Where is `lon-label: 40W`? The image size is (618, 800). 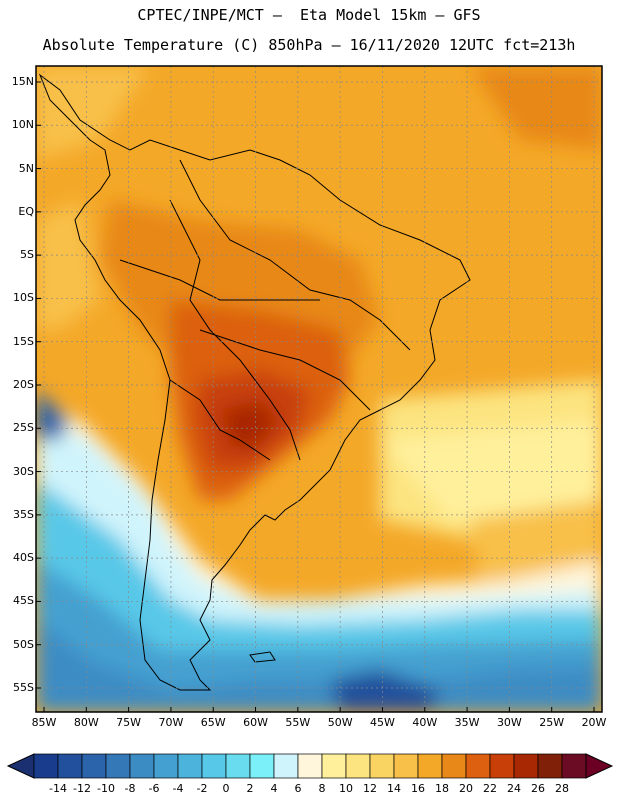 lon-label: 40W is located at coordinates (425, 722).